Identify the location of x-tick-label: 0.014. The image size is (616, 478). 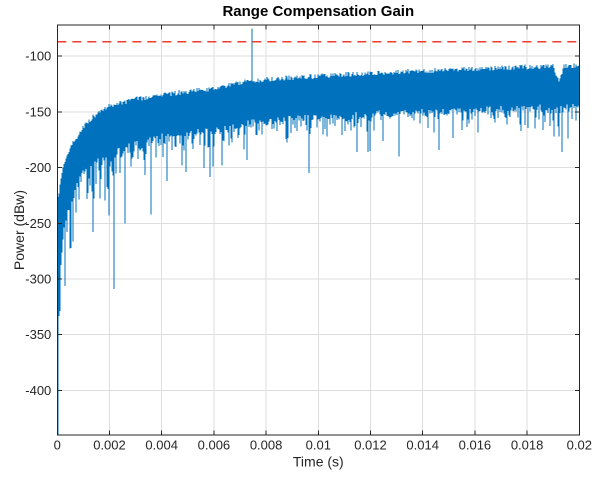
(422, 445).